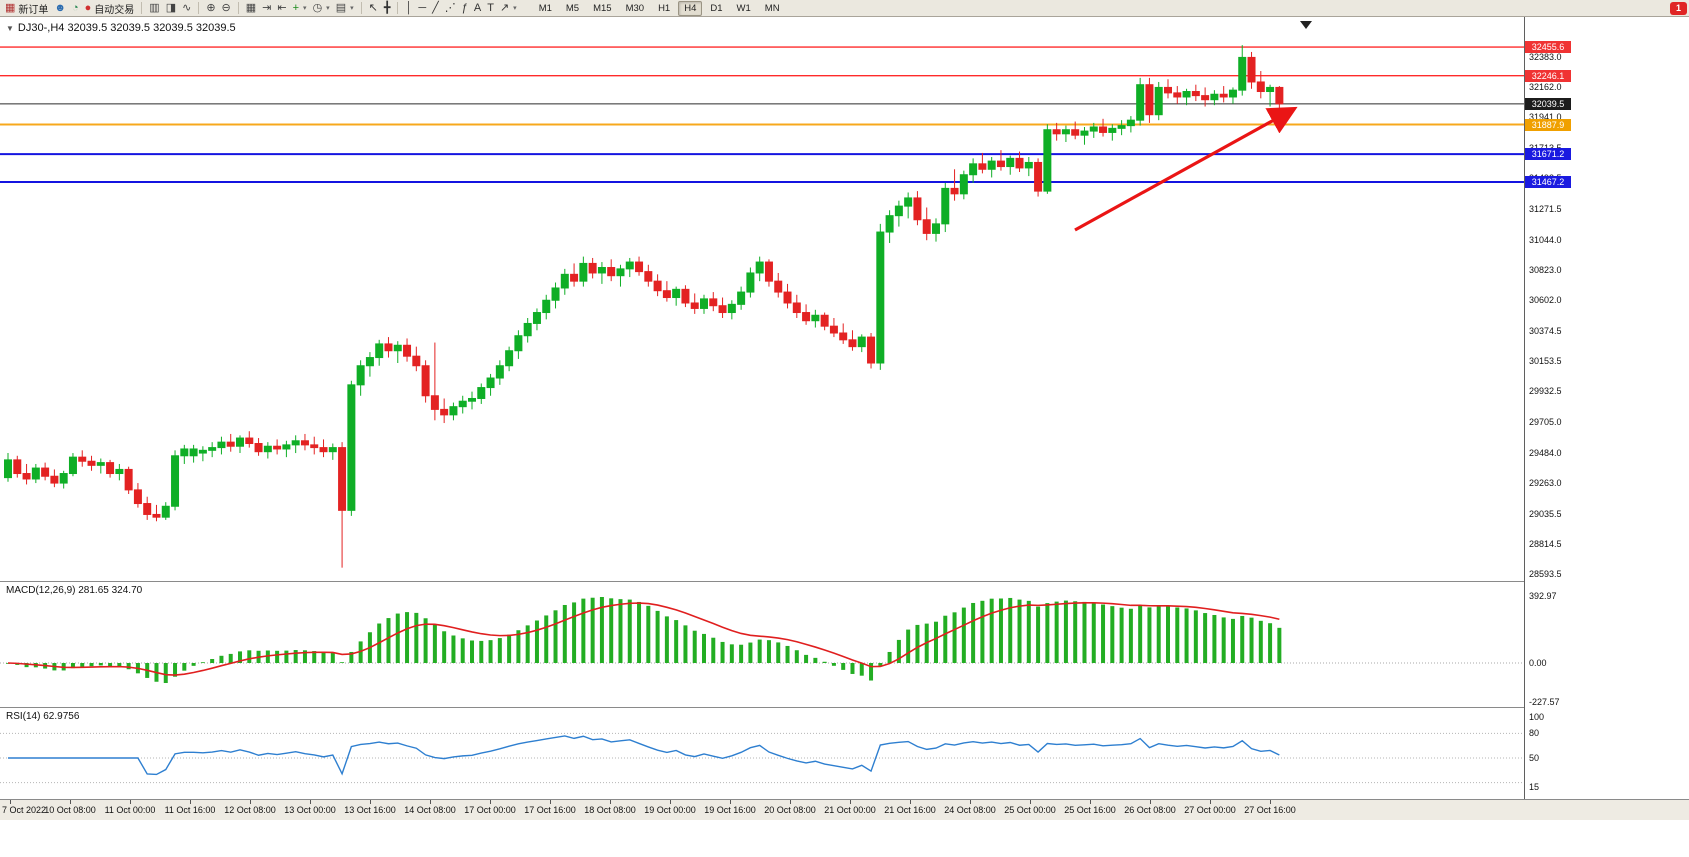 This screenshot has height=857, width=1689. What do you see at coordinates (477, 8) in the screenshot?
I see `text-icon: A` at bounding box center [477, 8].